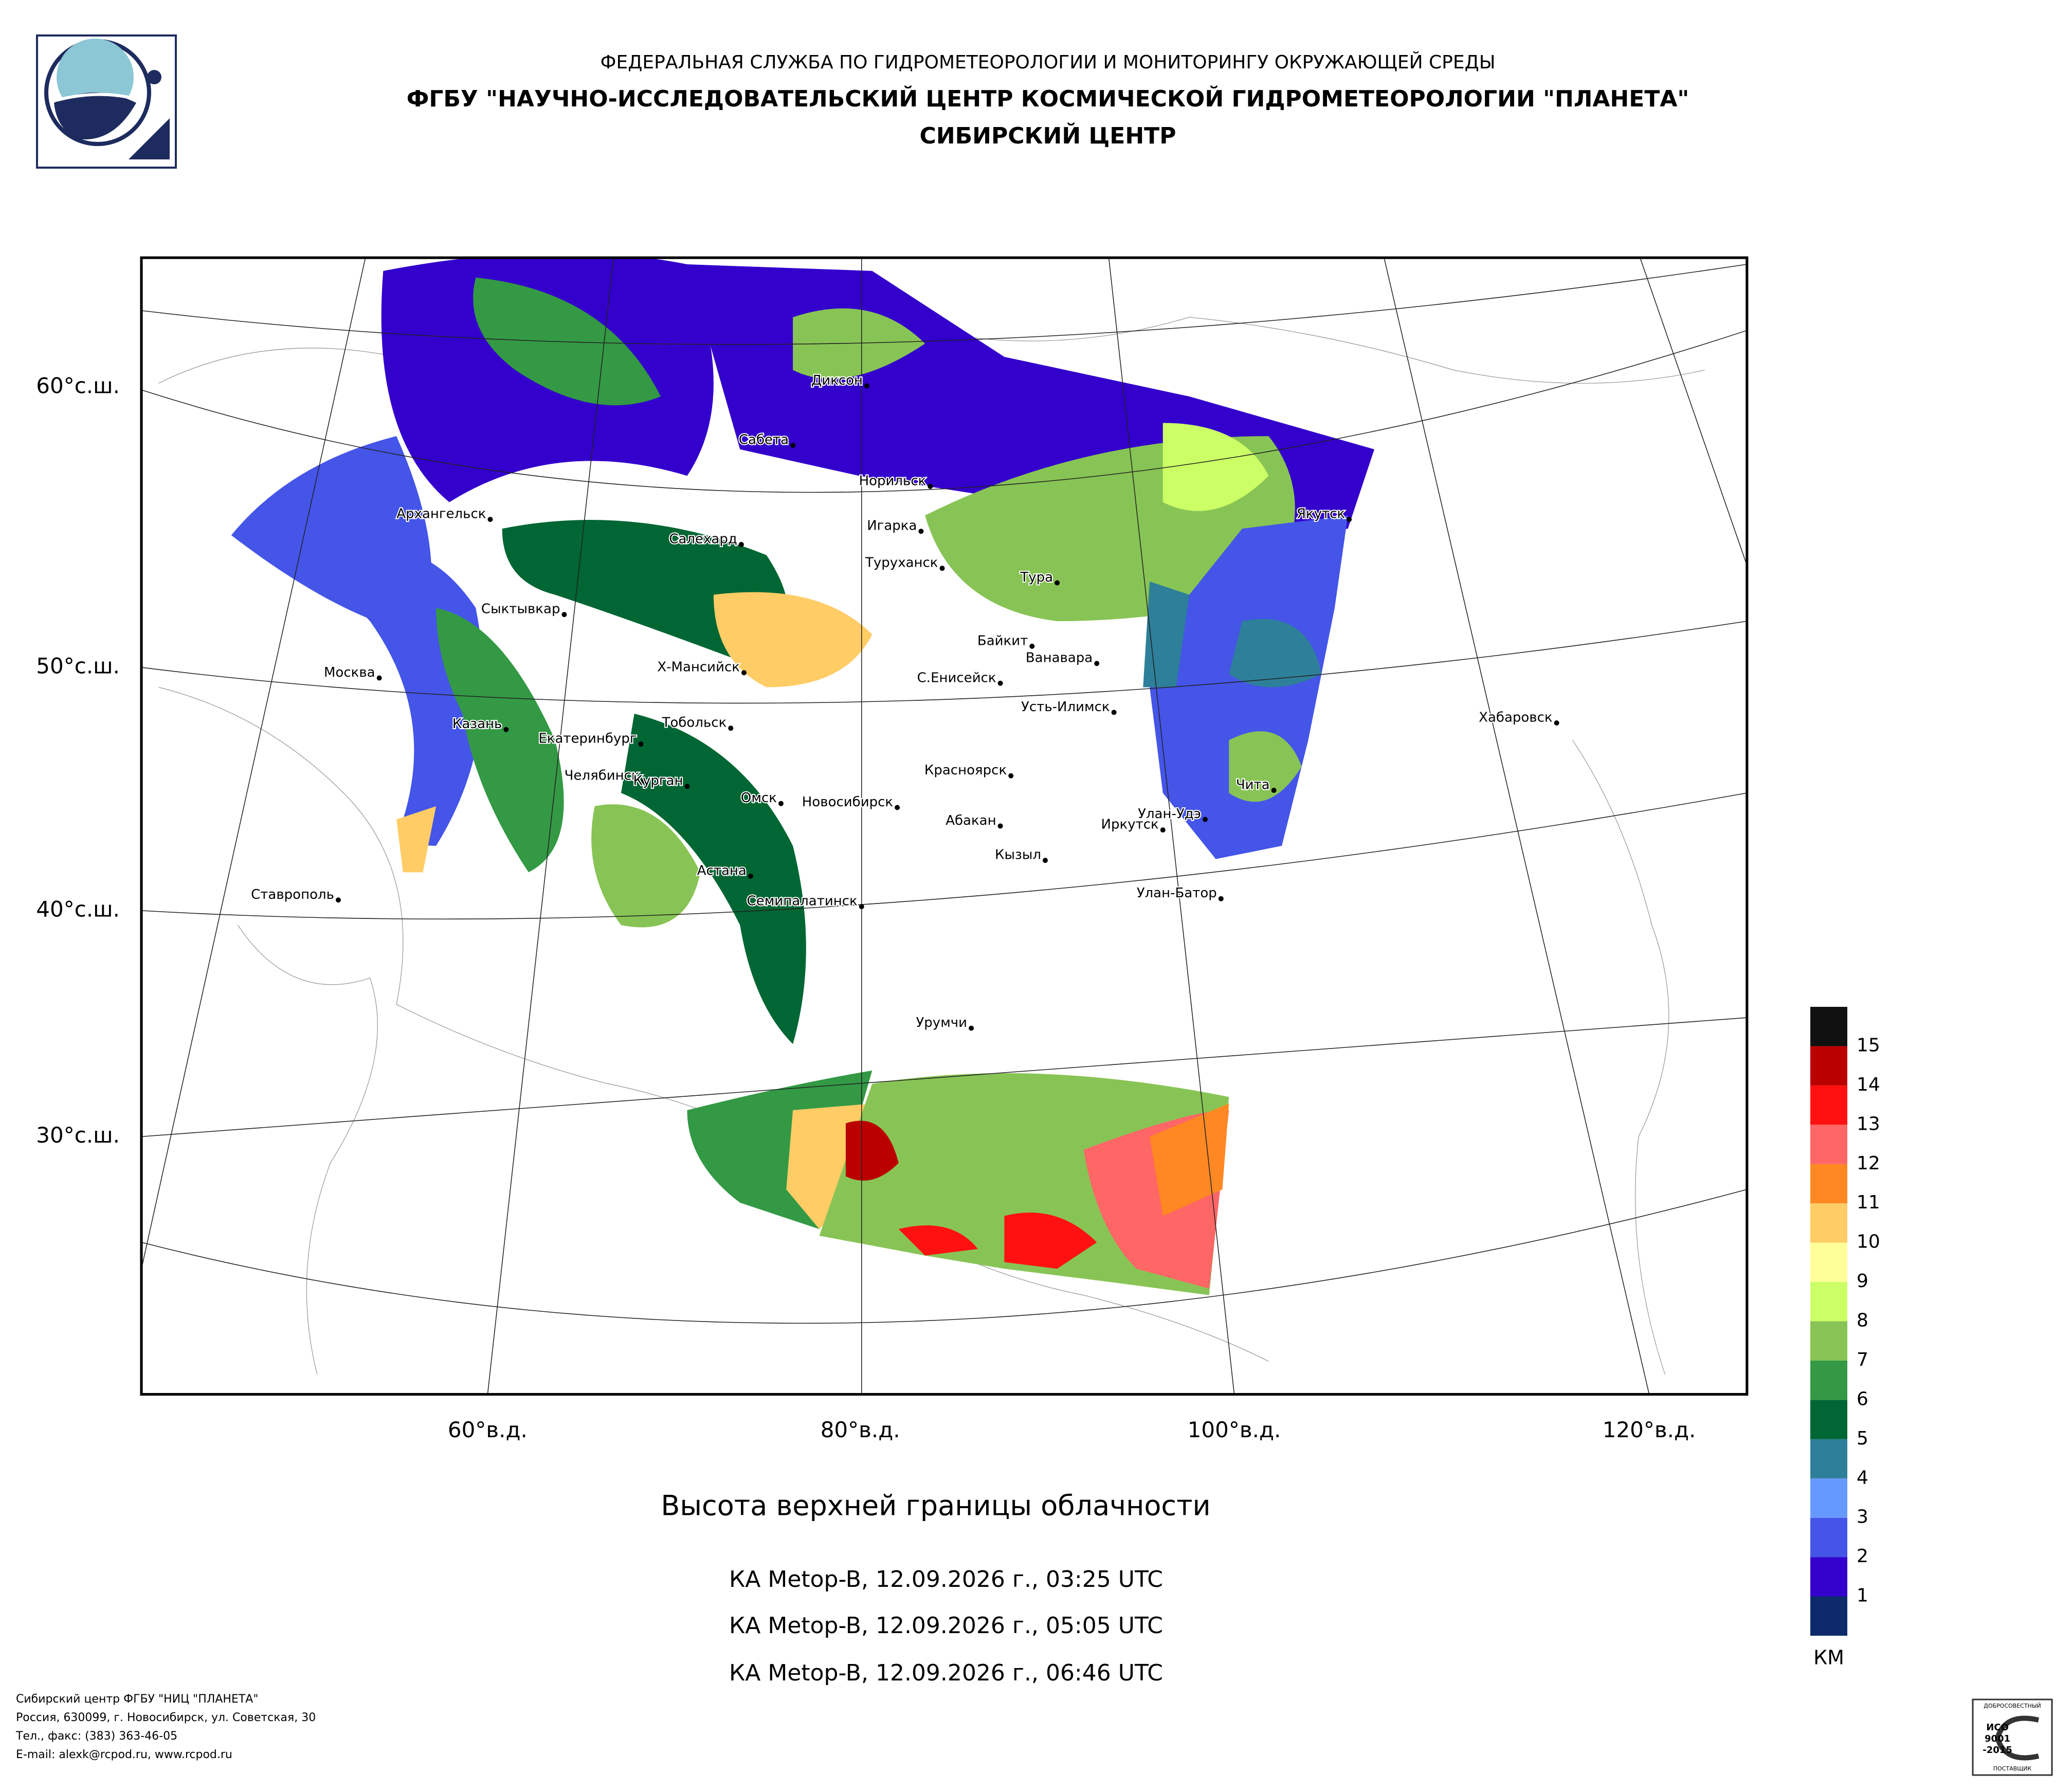 The width and height of the screenshot is (2072, 1791). I want to click on city-label: Диксон, so click(837, 380).